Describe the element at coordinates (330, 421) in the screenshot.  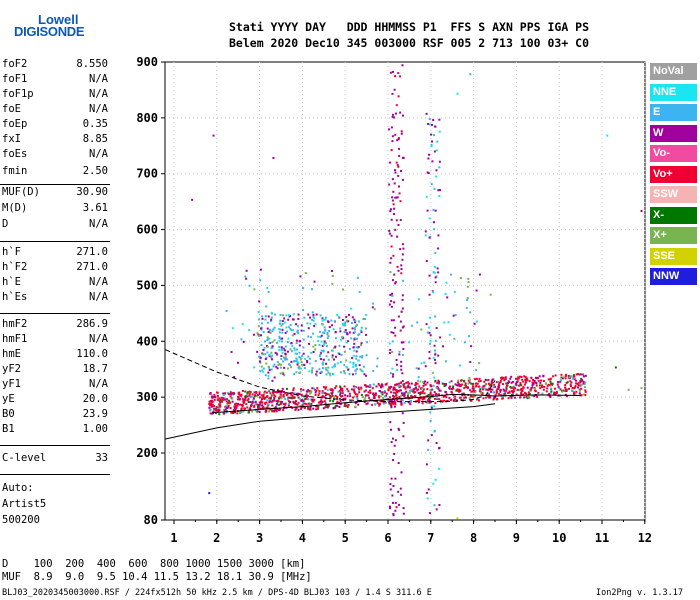
I see `true-height-profile-trace` at that location.